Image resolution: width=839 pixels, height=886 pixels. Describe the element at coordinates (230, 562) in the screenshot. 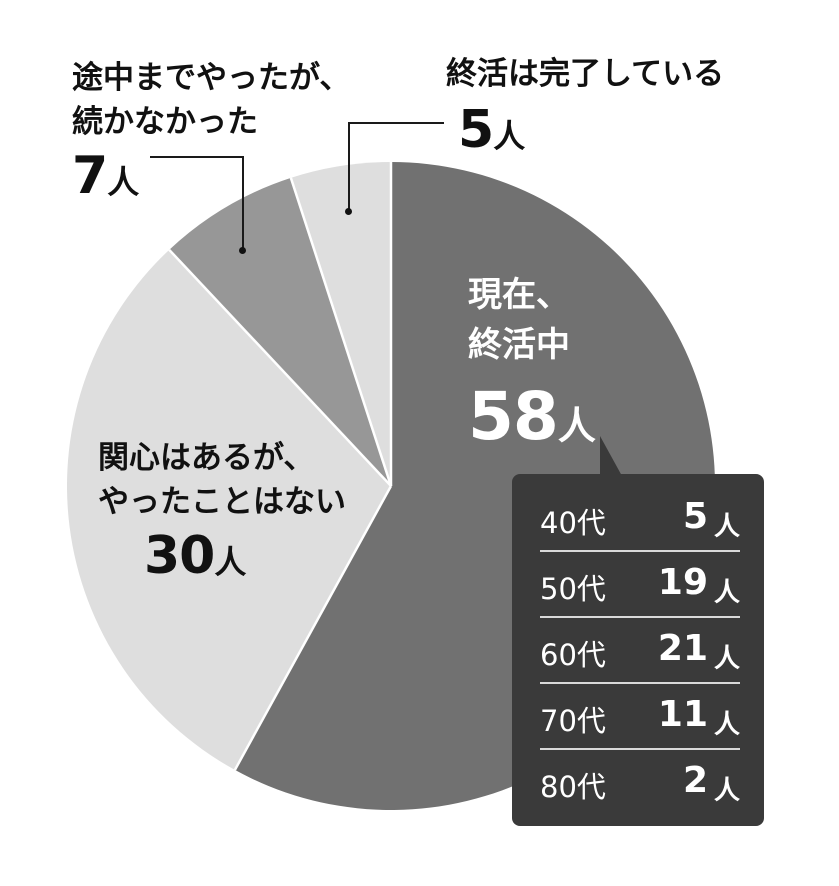

I see `slice-value-interested-unit: 人` at that location.